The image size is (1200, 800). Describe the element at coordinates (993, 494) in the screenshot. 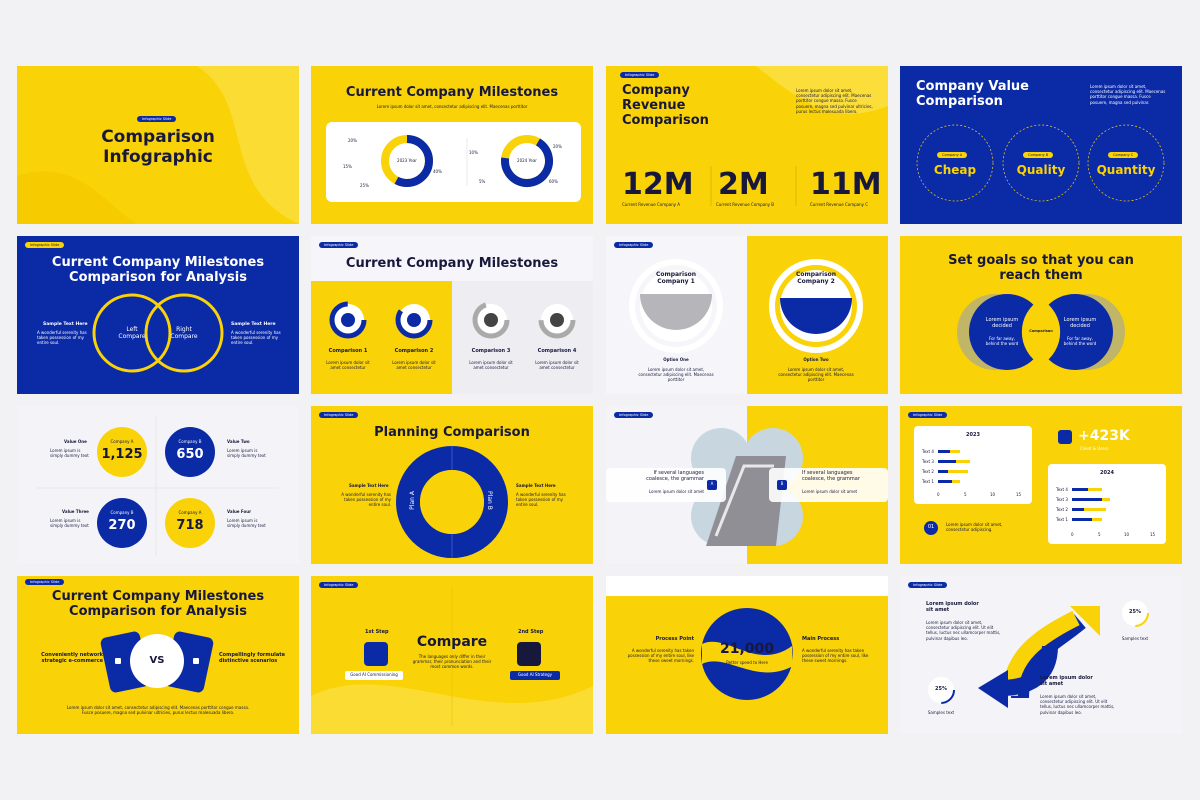

I see `tick: 10` at that location.